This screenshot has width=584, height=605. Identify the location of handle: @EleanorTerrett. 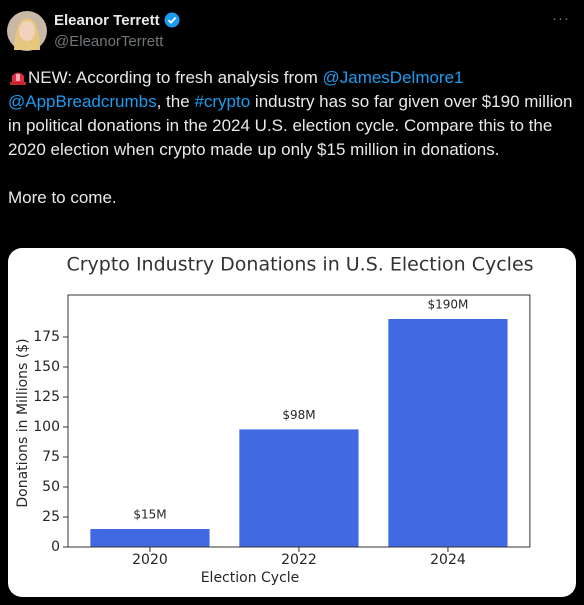
(109, 41).